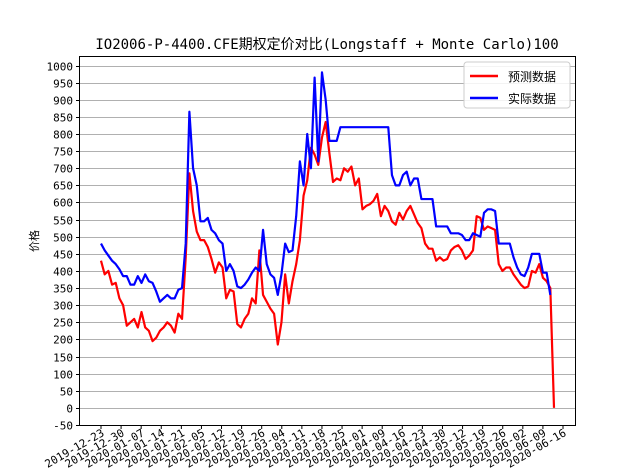 This screenshot has width=640, height=476. I want to click on y-tick-label: 450, so click(63, 255).